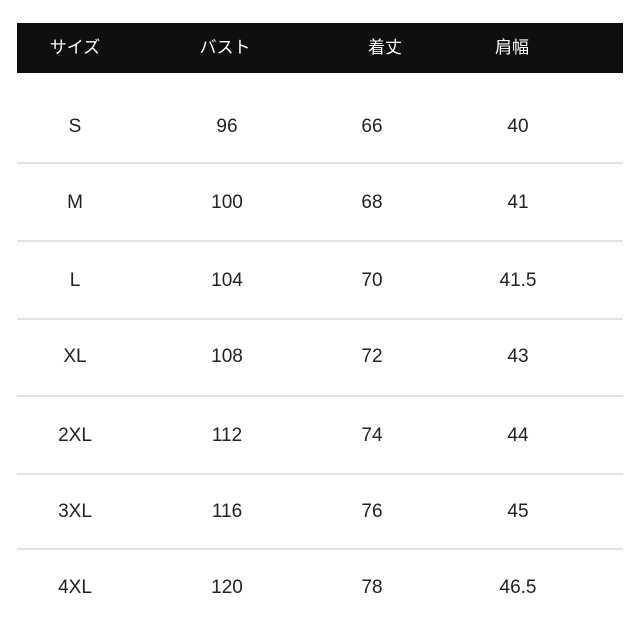 This screenshot has width=640, height=640. What do you see at coordinates (320, 48) in the screenshot?
I see `table-header: サイズ バスト 着丈 肩幅` at bounding box center [320, 48].